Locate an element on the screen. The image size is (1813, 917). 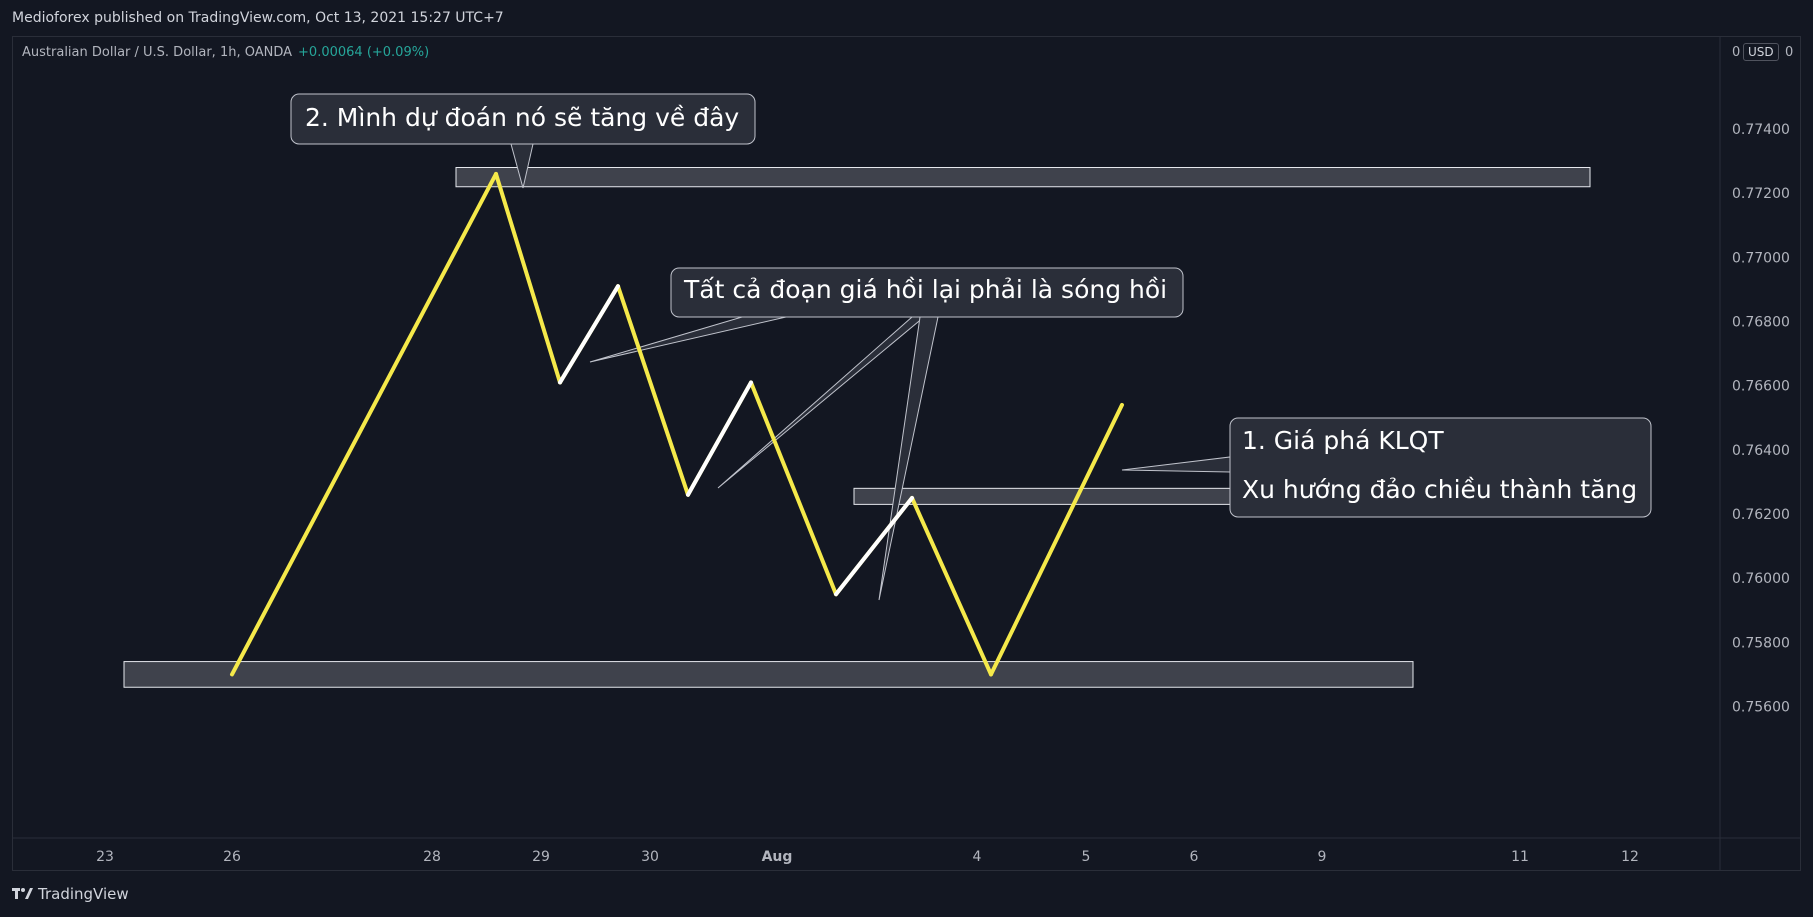
tradingview-logo-icon is located at coordinates (22, 893).